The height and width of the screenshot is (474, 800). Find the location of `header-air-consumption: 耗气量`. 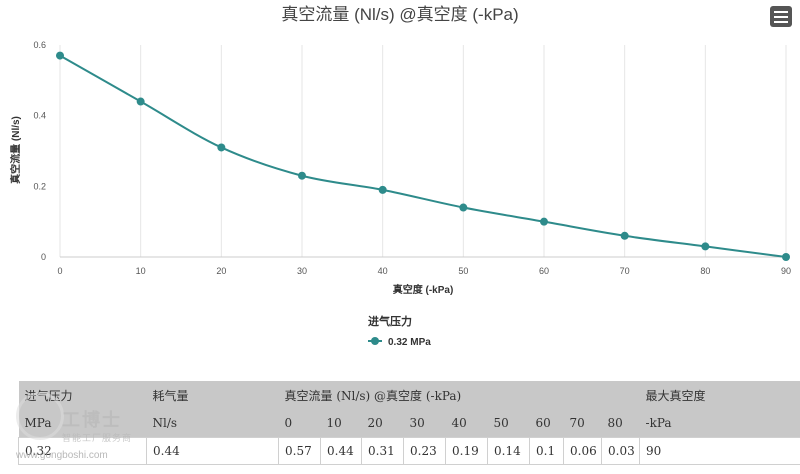

header-air-consumption: 耗气量 is located at coordinates (212, 395).